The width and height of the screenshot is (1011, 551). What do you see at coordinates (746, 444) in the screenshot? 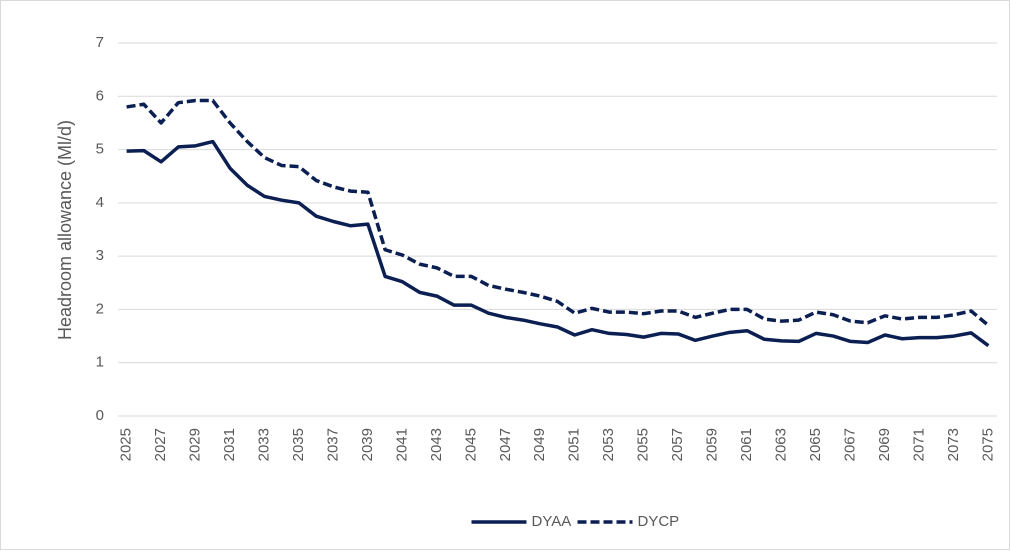
I see `x-tick-label: 2061` at bounding box center [746, 444].